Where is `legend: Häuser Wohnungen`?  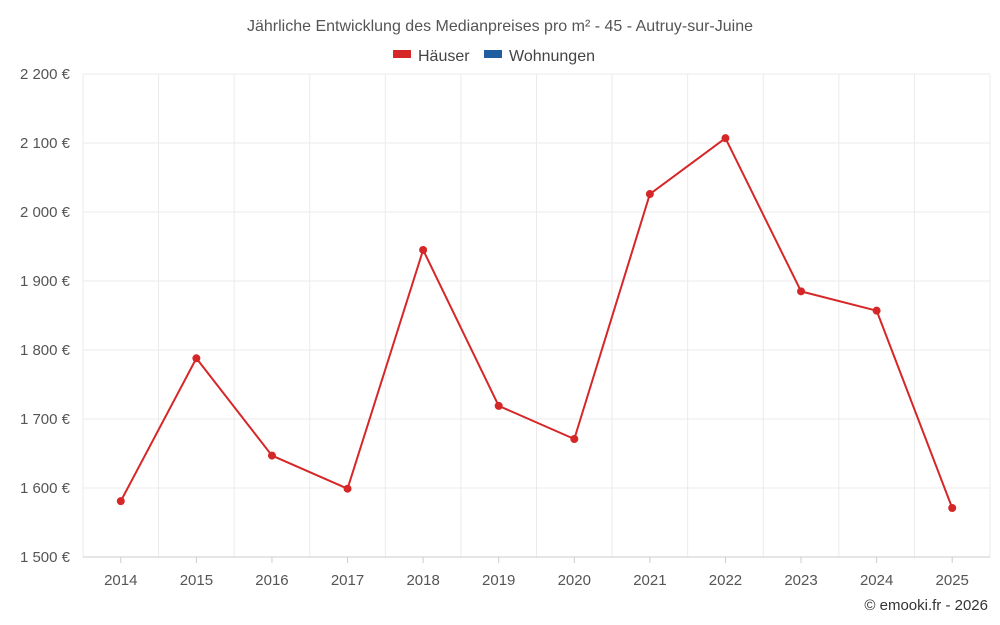
legend: Häuser Wohnungen is located at coordinates (494, 56).